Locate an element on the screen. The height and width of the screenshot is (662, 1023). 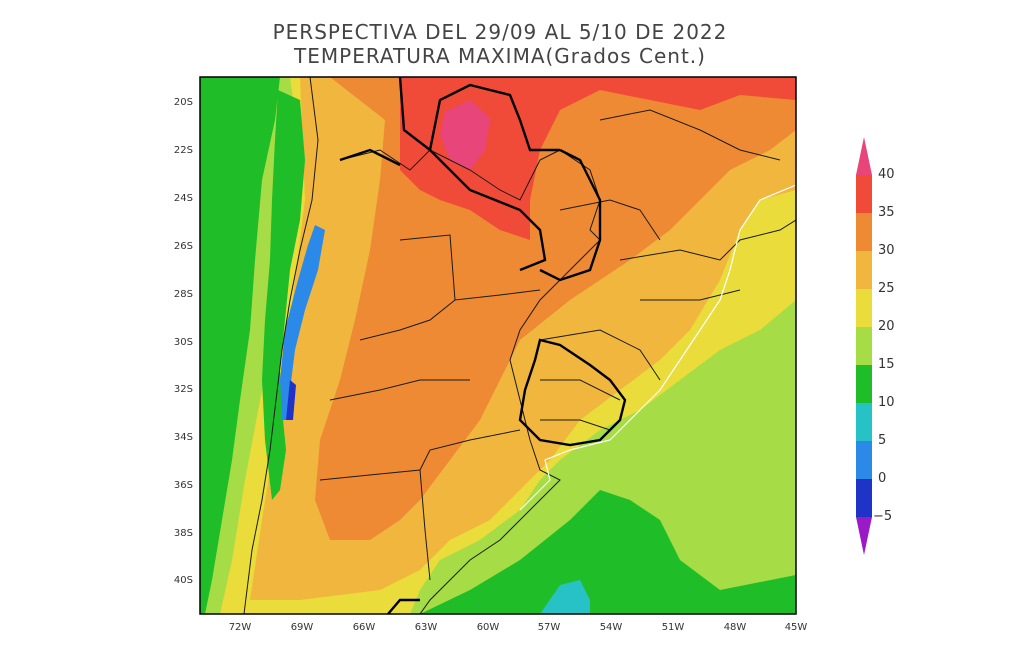
colorbar-label: 0 is located at coordinates (882, 478).